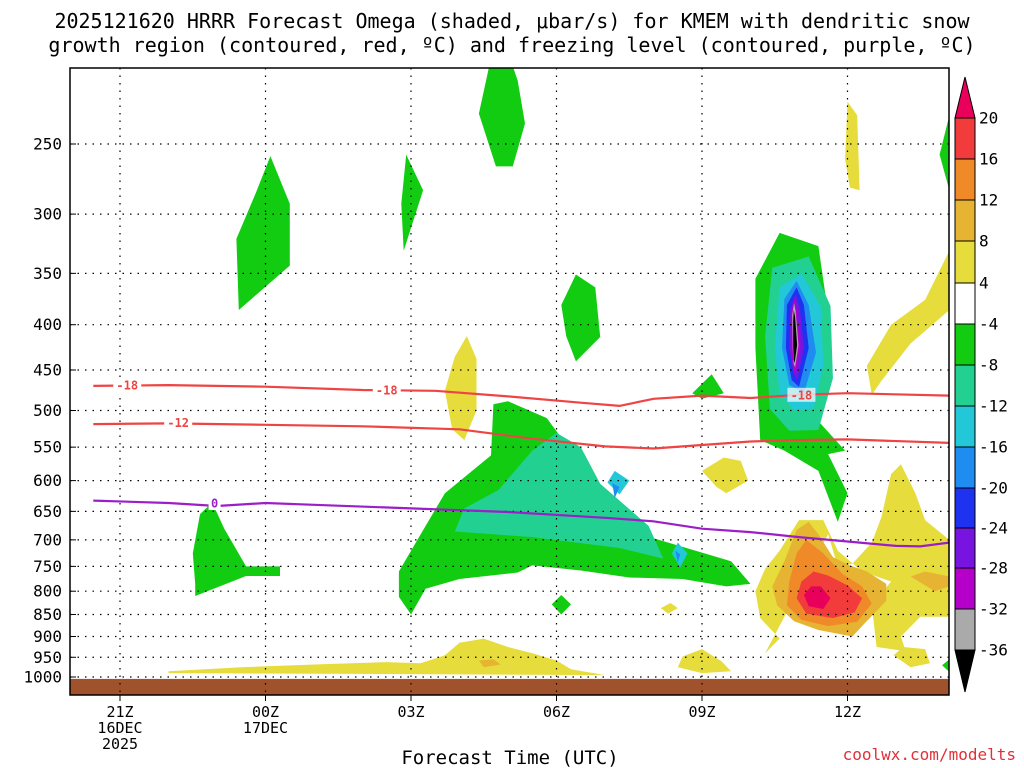  Describe the element at coordinates (47, 447) in the screenshot. I see `ytick-label-550: 550` at that location.